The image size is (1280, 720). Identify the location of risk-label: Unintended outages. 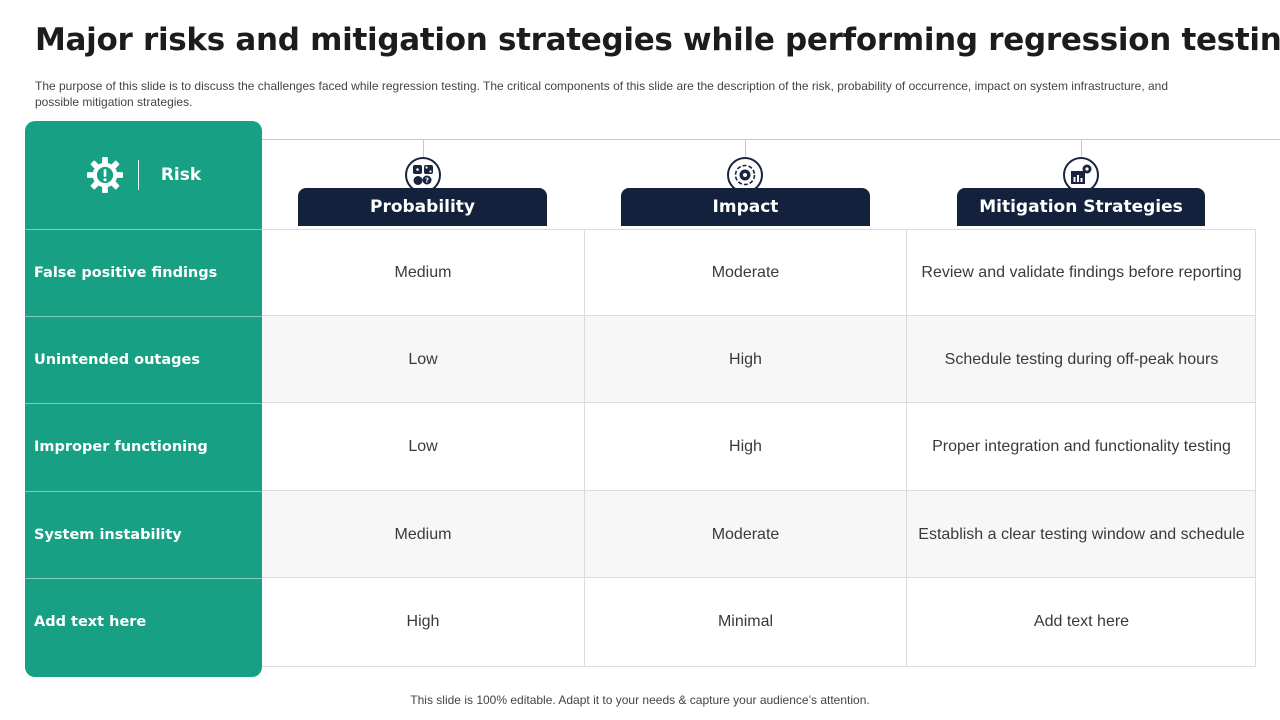
(143, 359).